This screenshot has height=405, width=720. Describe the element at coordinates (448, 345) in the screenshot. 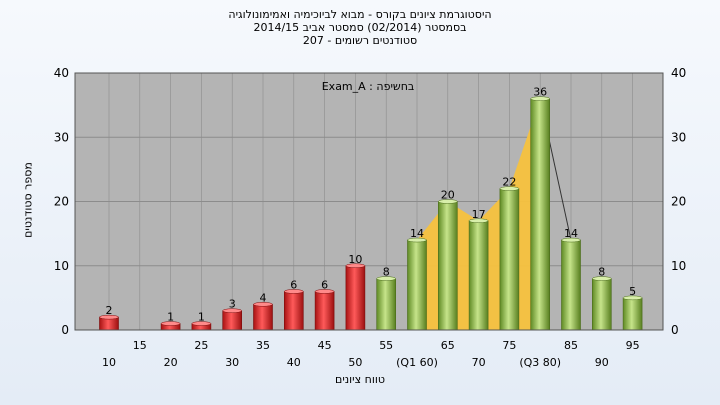

I see `x-tick-label: 65` at that location.